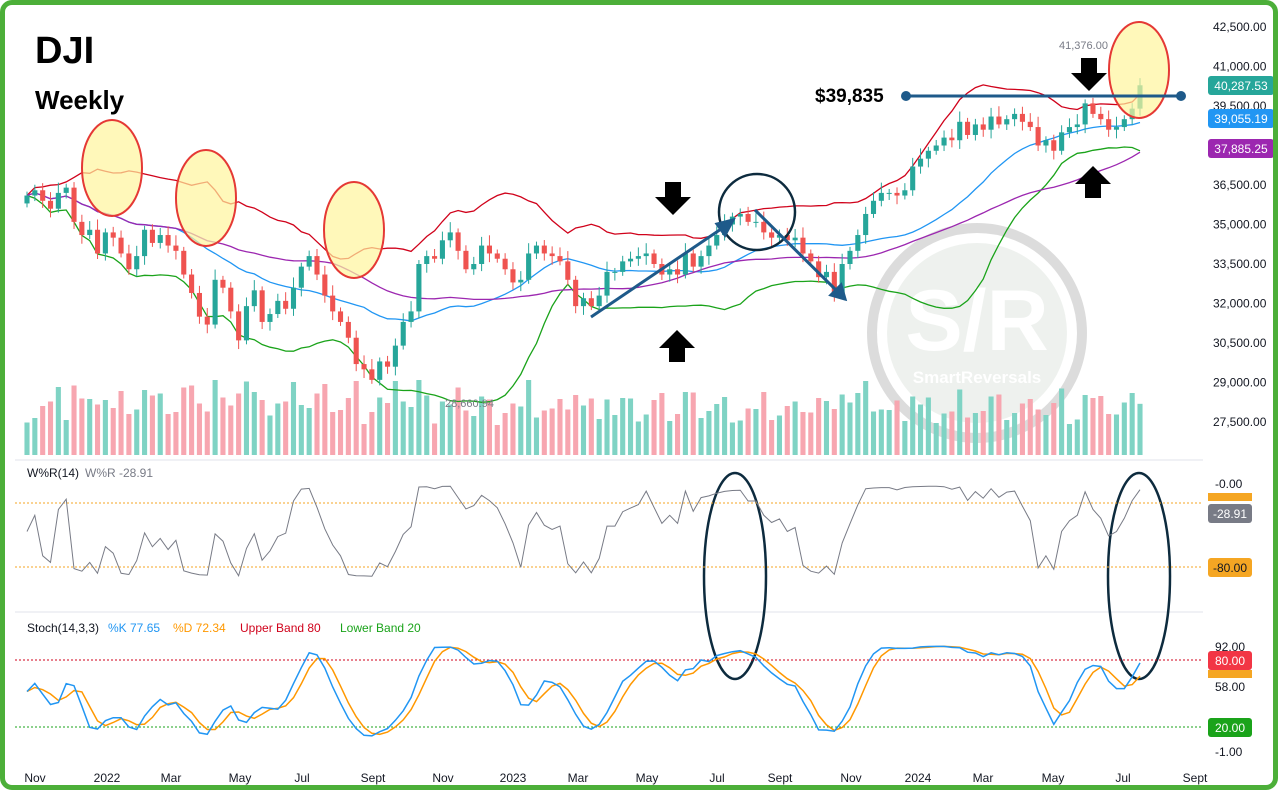 This screenshot has height=790, width=1278. What do you see at coordinates (1240, 383) in the screenshot?
I see `price-tick-label: 29,000.00` at bounding box center [1240, 383].